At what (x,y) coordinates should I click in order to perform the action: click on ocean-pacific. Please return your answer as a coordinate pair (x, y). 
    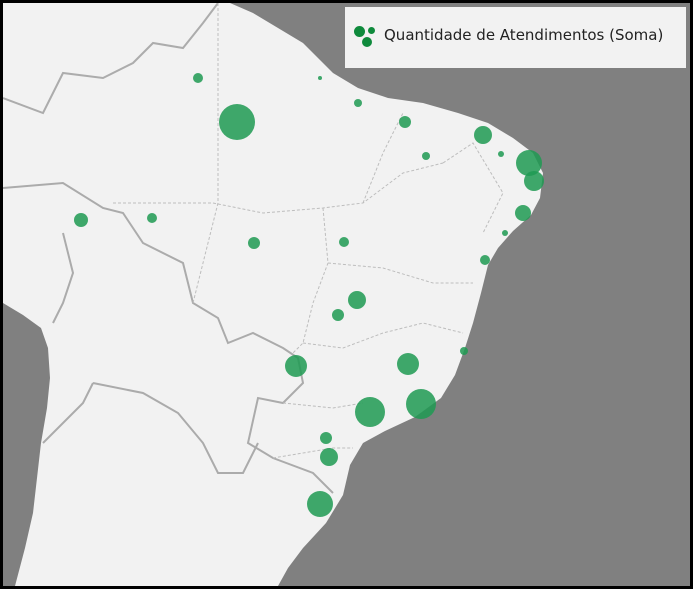
    Looking at the image, I should click on (26, 444).